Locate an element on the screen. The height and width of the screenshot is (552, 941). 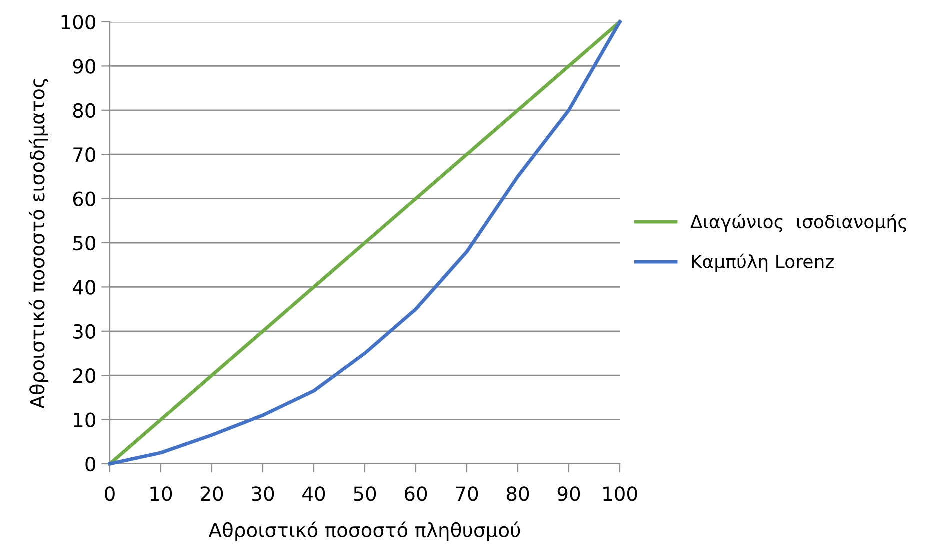
y-axis-title: Αθροιστικό ποσοστό εισοδήματος is located at coordinates (38, 244).